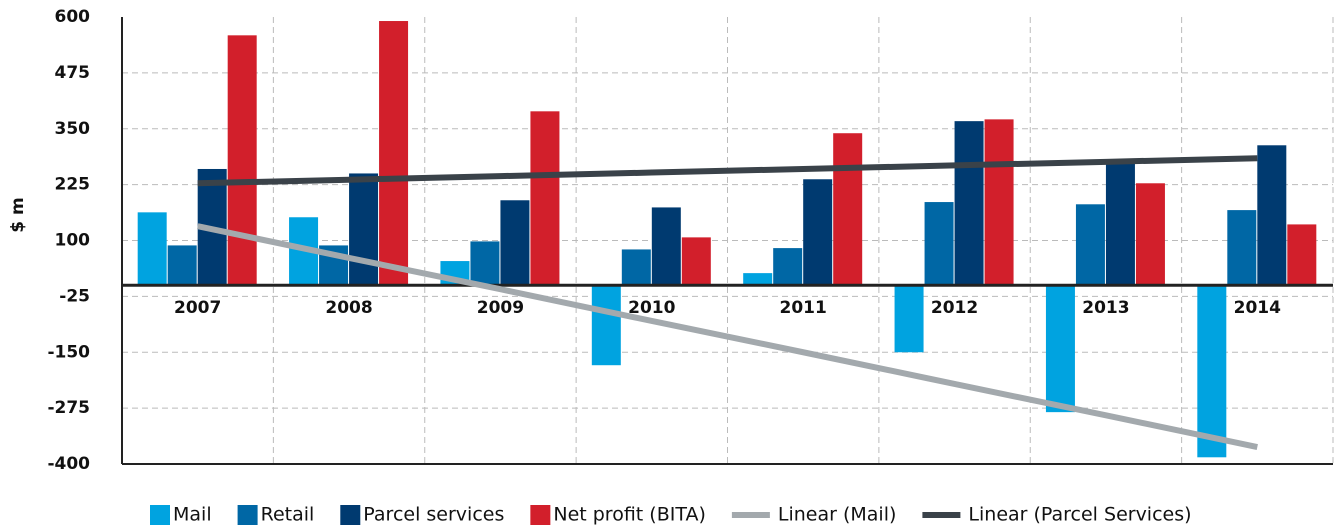 This screenshot has height=527, width=1336. I want to click on y-tick-label: -150, so click(68, 352).